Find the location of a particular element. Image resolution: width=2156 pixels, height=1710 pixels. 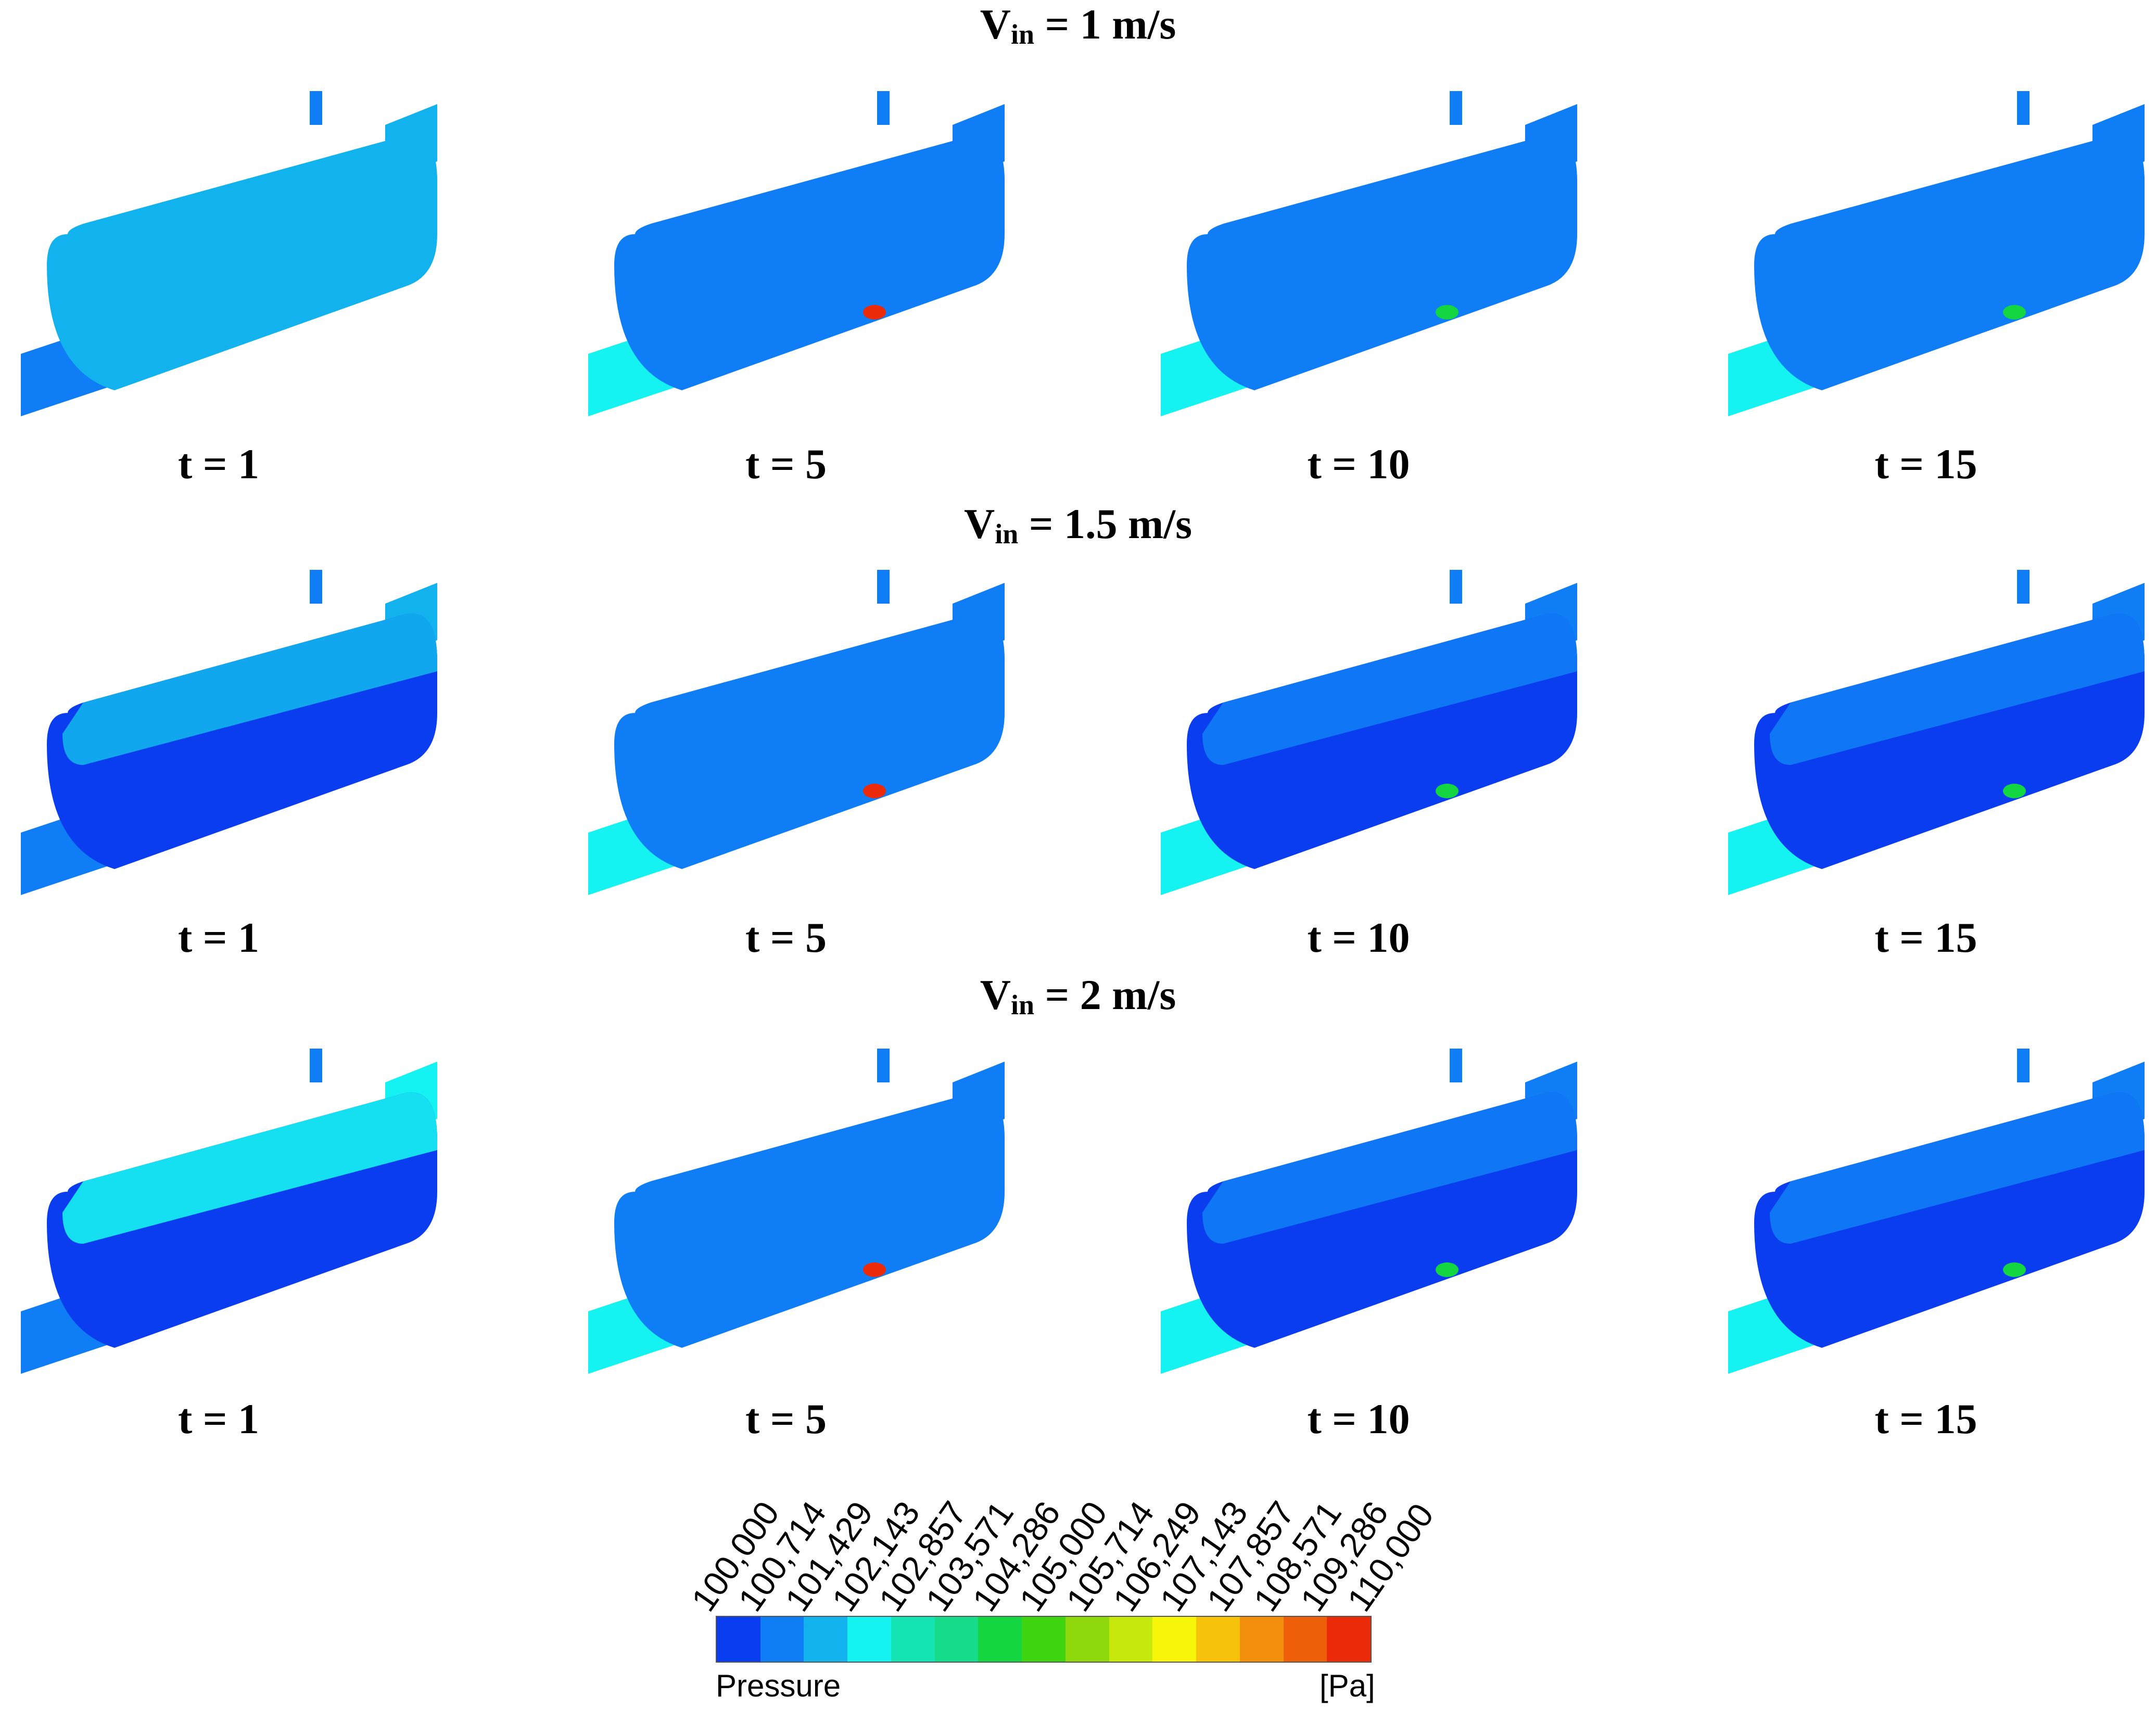

row-title-2: Vin = 1.5 m/s is located at coordinates (1078, 525).